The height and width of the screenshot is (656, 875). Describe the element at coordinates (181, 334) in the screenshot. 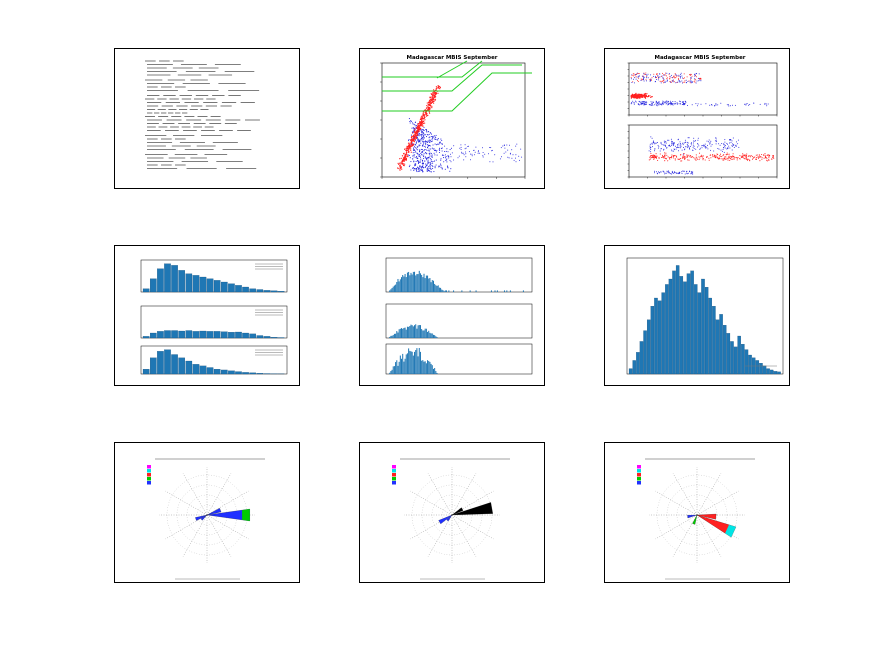

I see `hist-mid-bar` at that location.